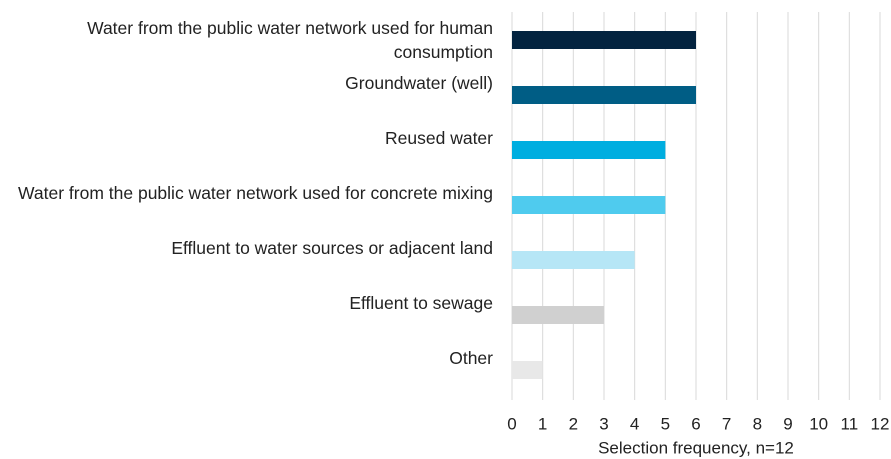 The width and height of the screenshot is (891, 459). I want to click on category-label: Effluent to sewage, so click(421, 303).